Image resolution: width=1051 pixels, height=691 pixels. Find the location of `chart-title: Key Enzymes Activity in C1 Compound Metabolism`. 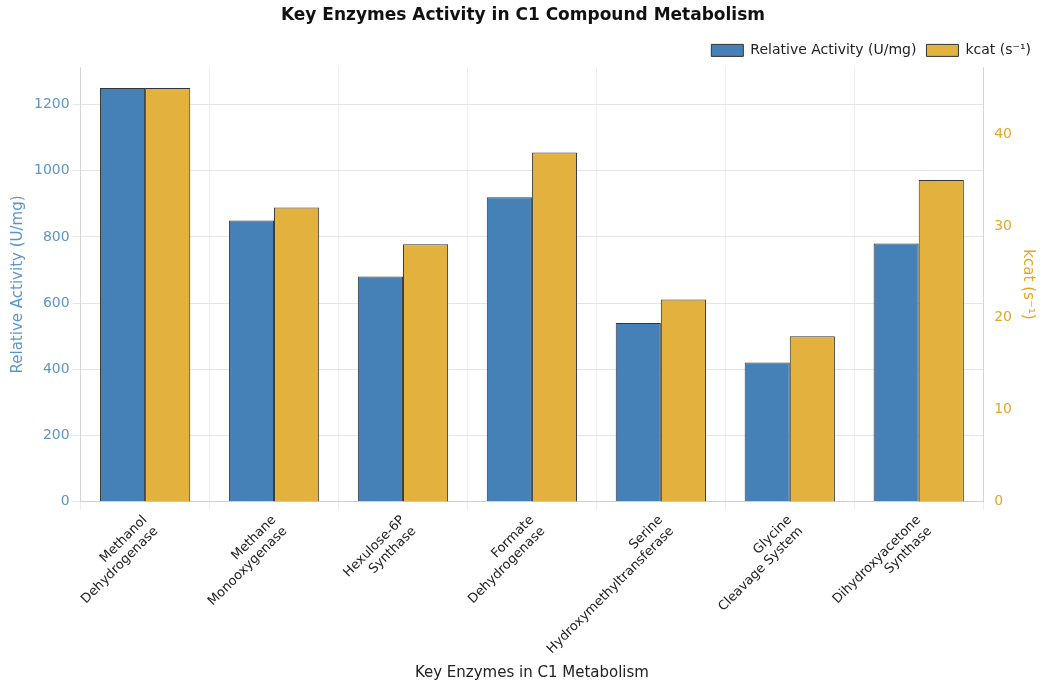

chart-title: Key Enzymes Activity in C1 Compound Metabolism is located at coordinates (523, 13).